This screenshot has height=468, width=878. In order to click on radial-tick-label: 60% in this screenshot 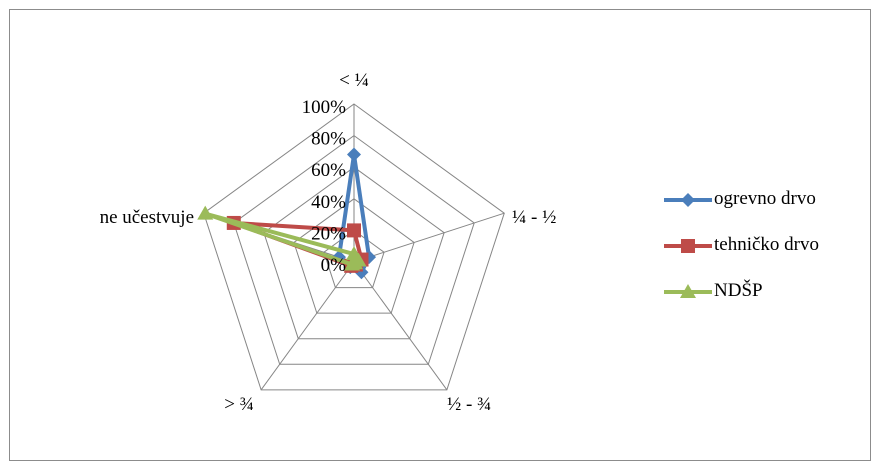, I will do `click(328, 170)`.